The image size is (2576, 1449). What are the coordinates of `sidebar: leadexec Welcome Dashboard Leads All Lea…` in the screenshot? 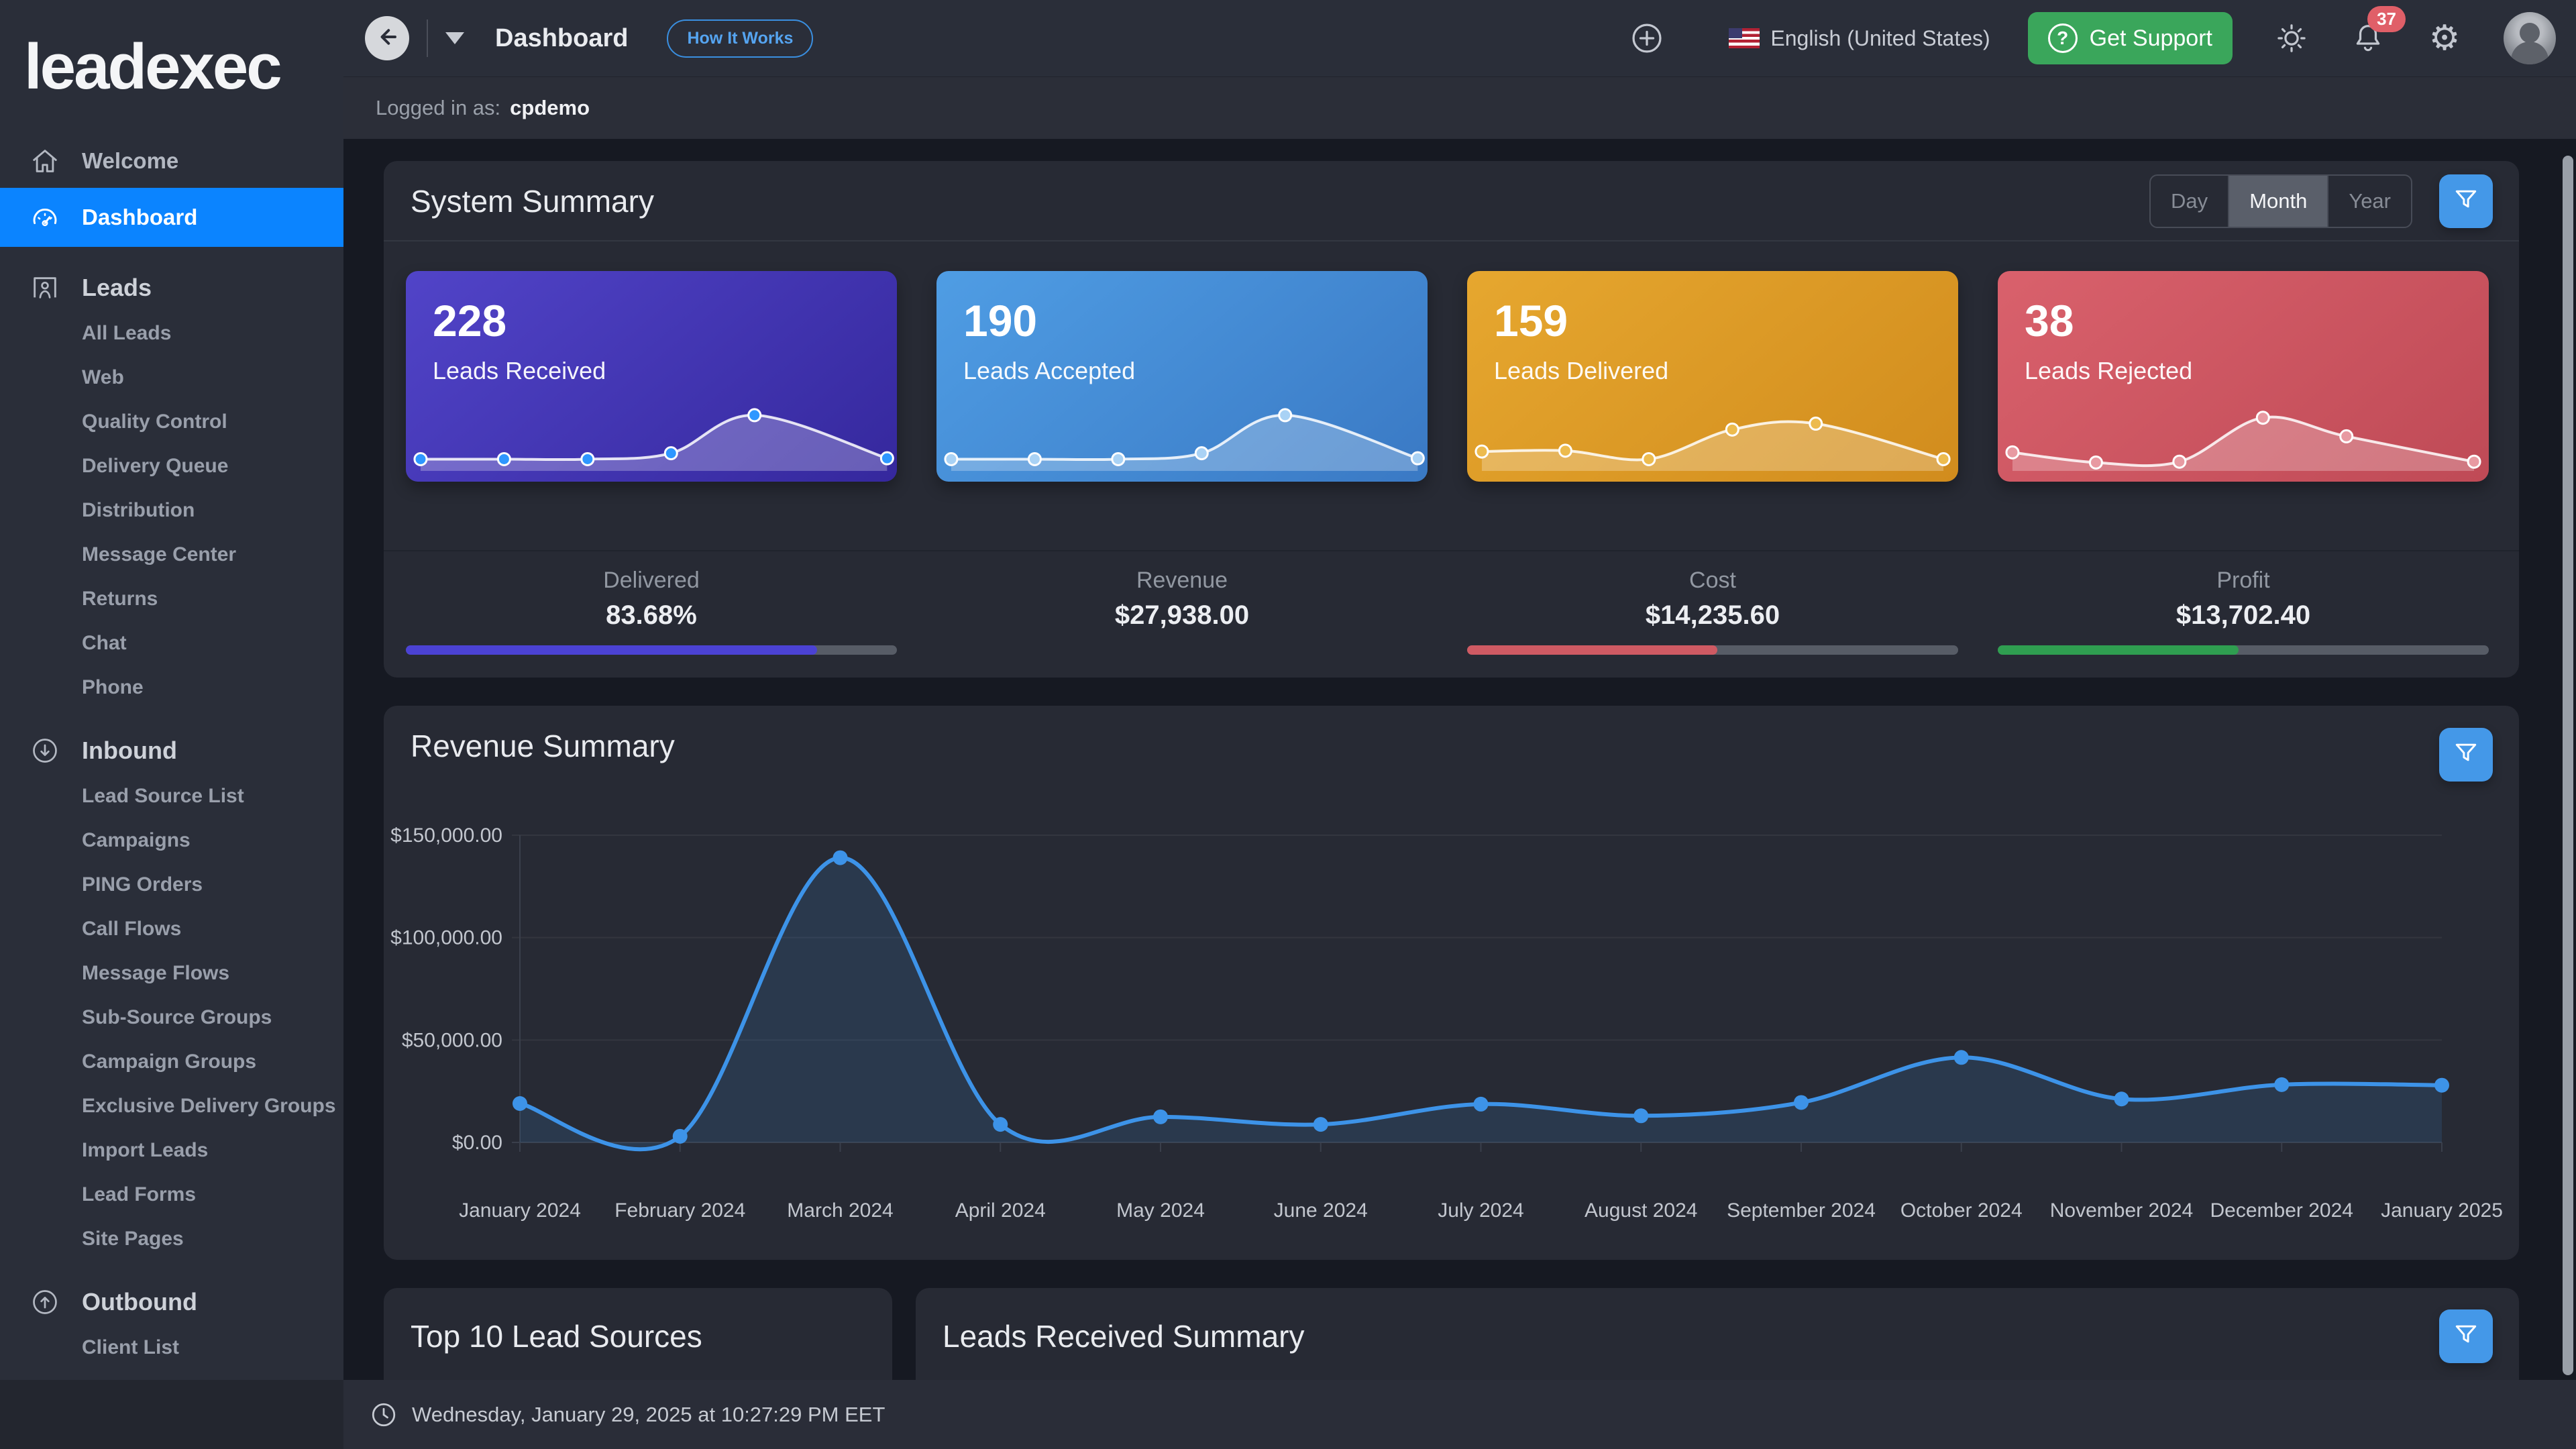 It's located at (171, 690).